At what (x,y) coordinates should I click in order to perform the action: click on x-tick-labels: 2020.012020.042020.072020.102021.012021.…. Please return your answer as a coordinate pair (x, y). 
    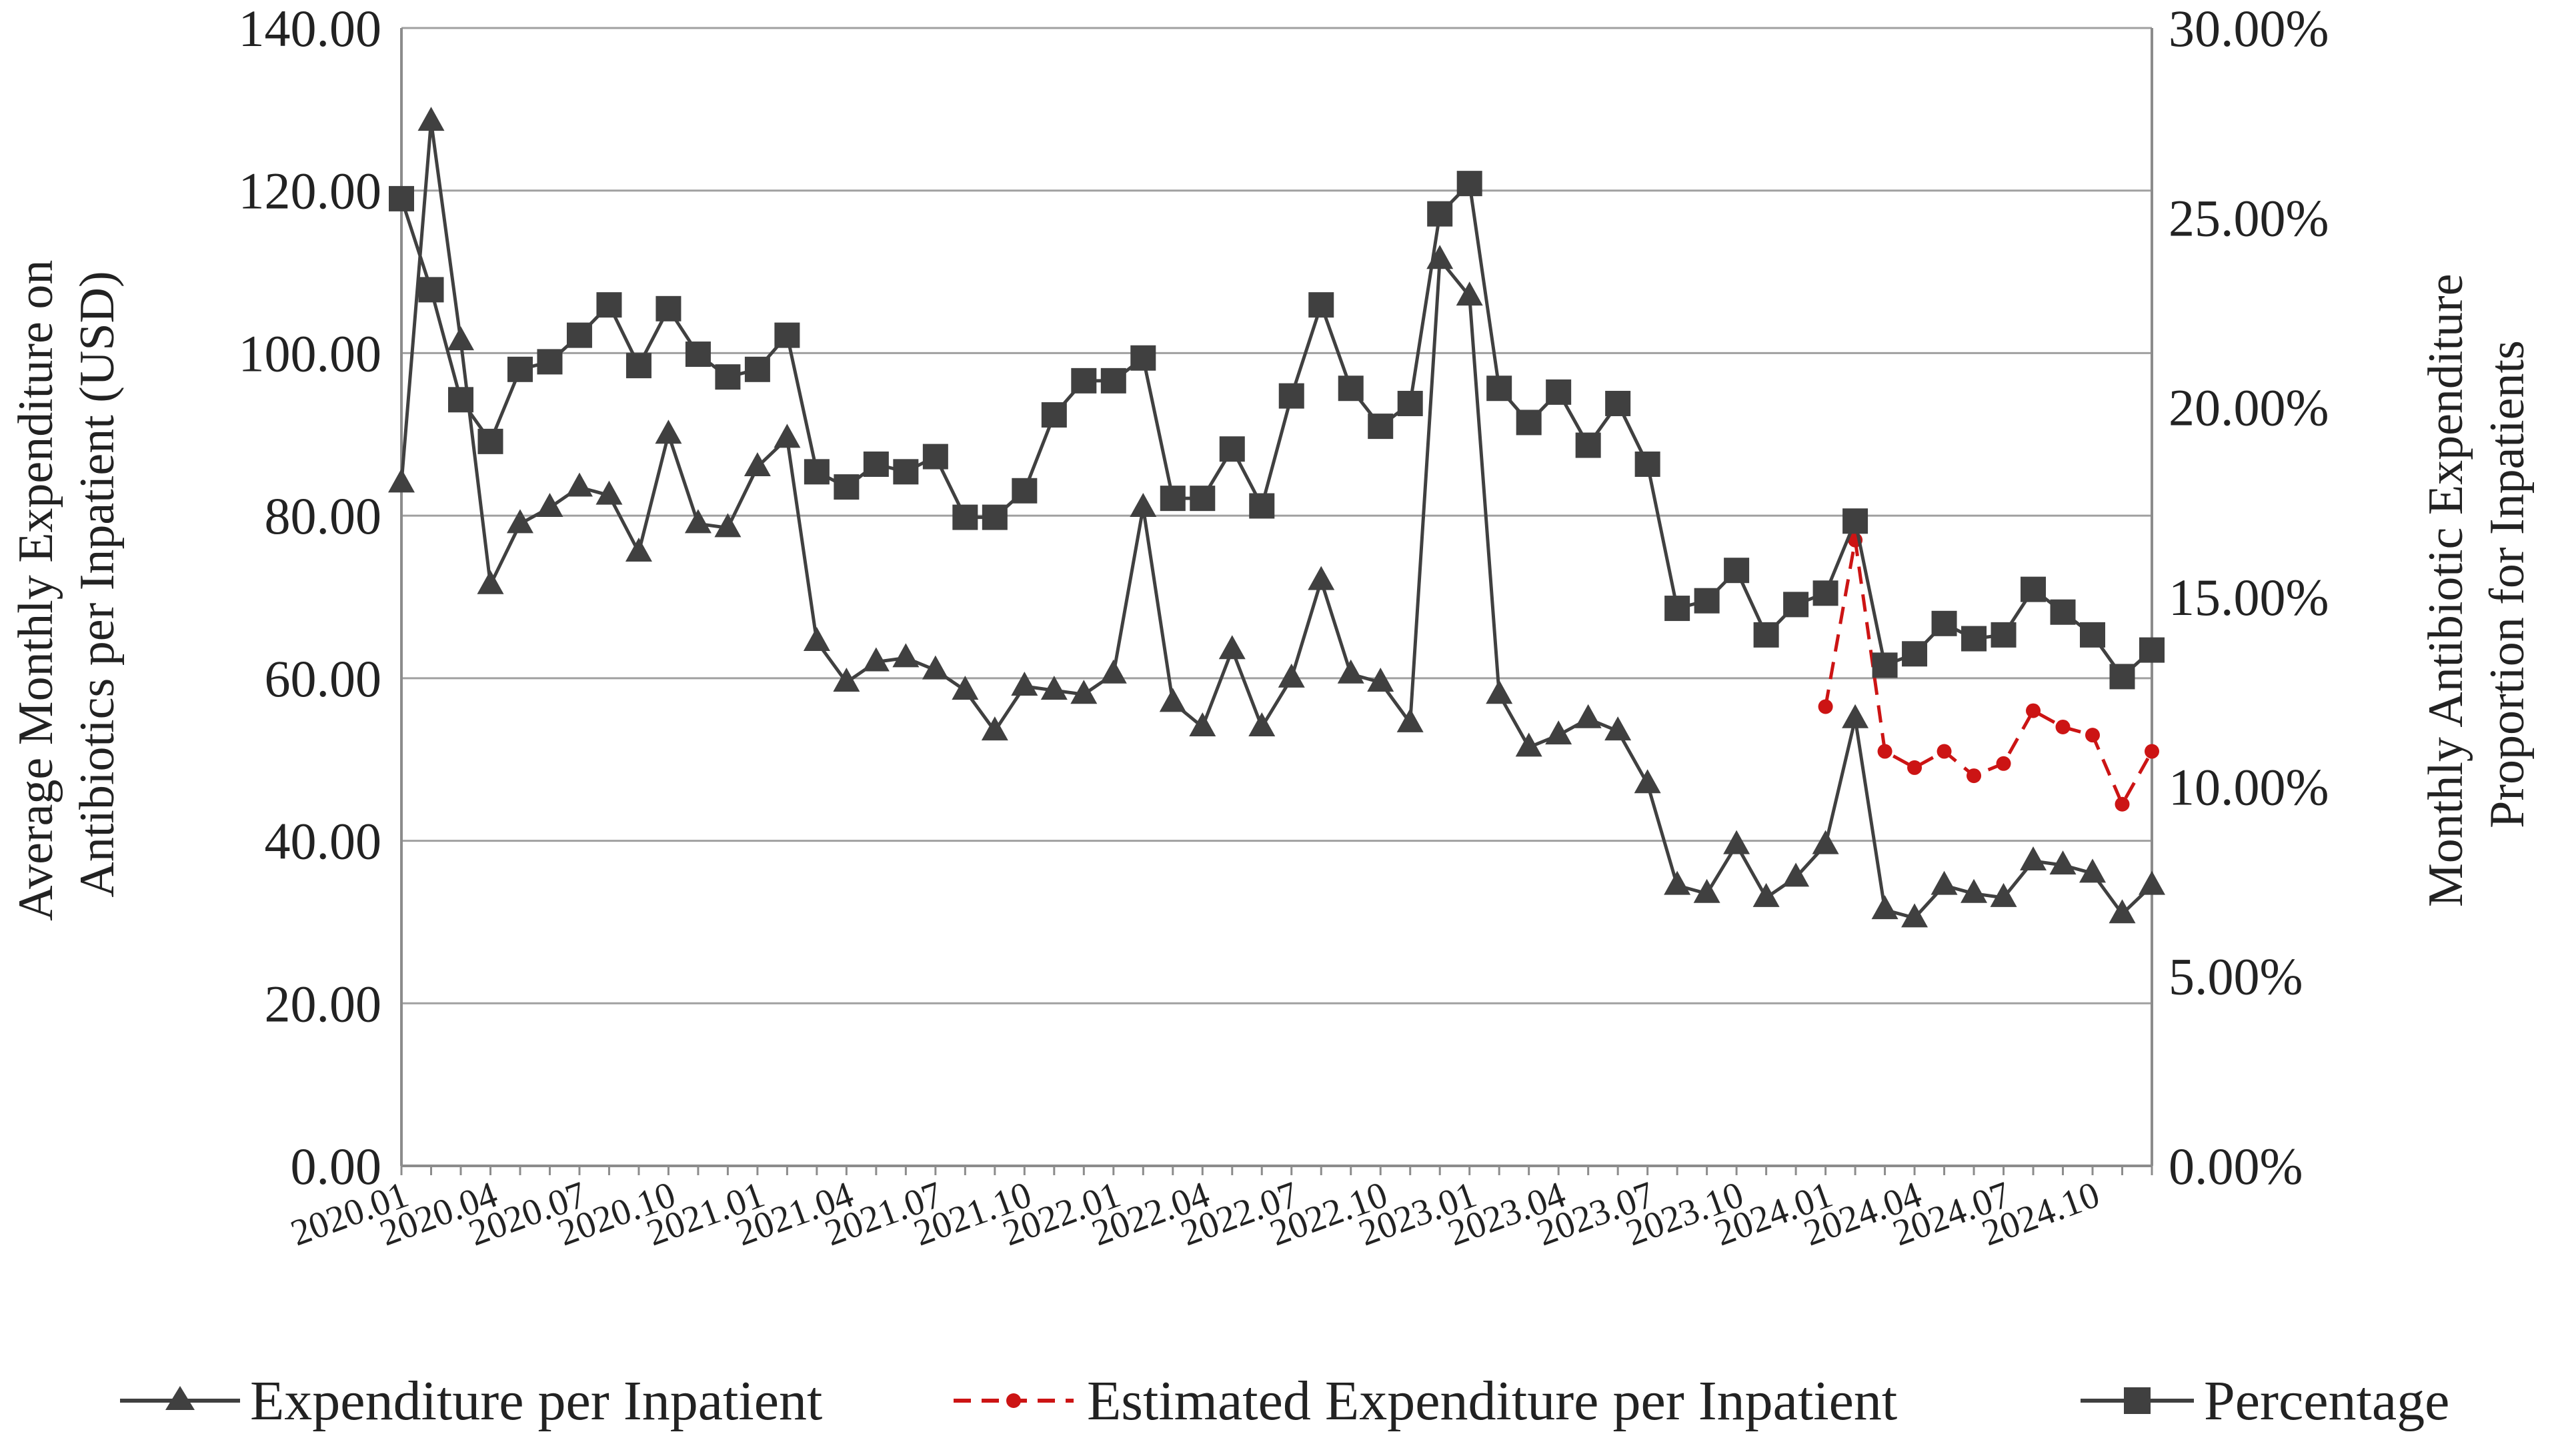
    Looking at the image, I should click on (1195, 1214).